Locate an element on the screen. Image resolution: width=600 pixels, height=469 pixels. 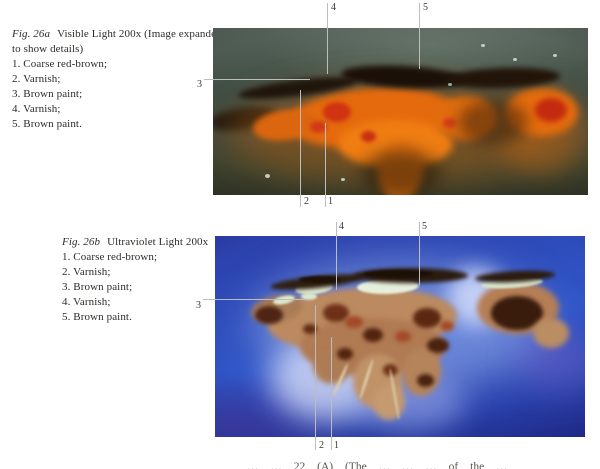
figure-26a-title-line2: to show details) is located at coordinates (48, 49).